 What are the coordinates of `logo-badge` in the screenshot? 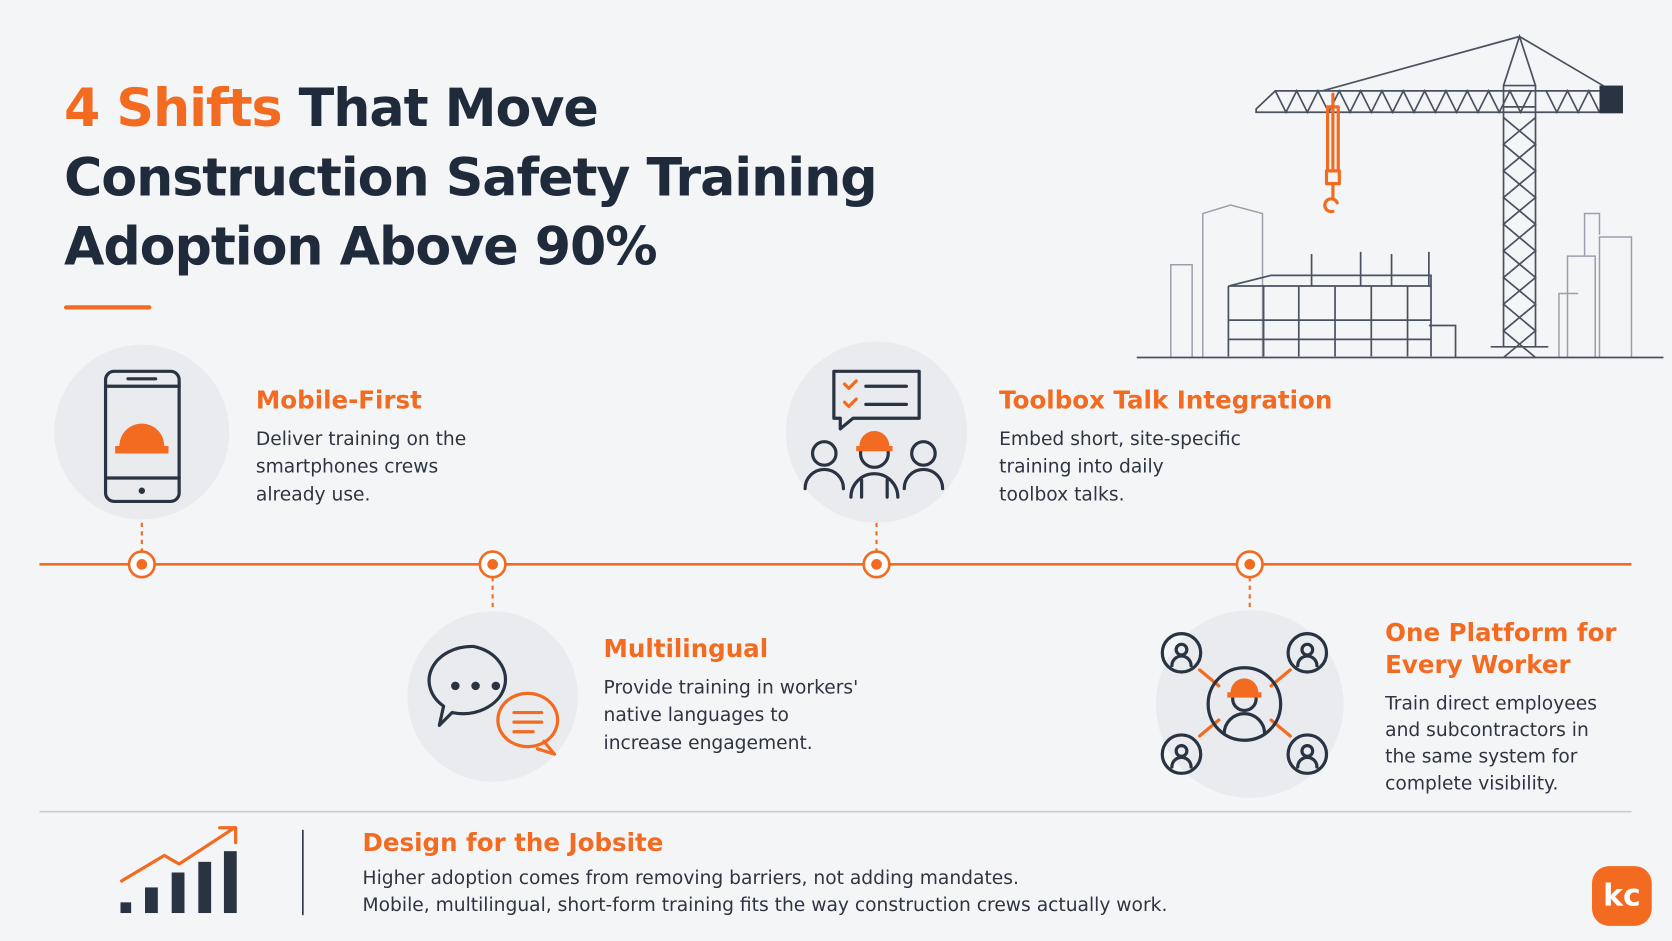 It's located at (1622, 896).